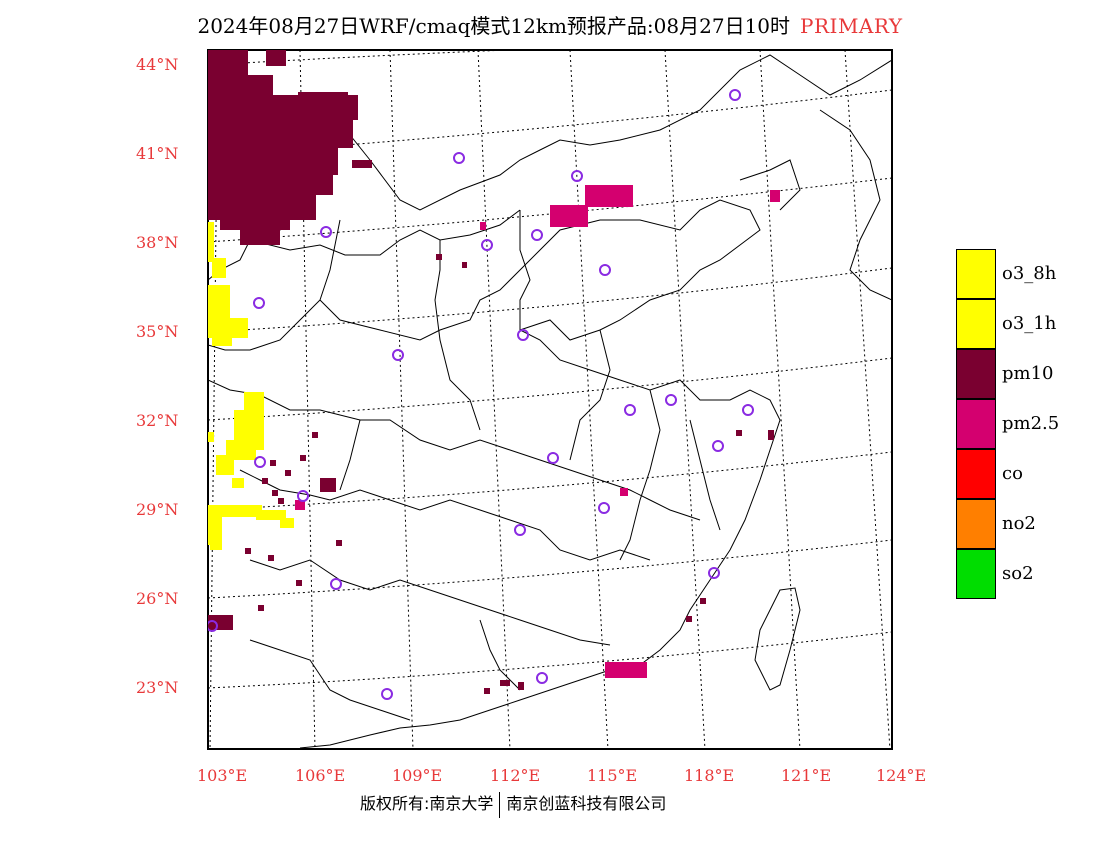 The height and width of the screenshot is (850, 1100). I want to click on legend-label: co, so click(1012, 473).